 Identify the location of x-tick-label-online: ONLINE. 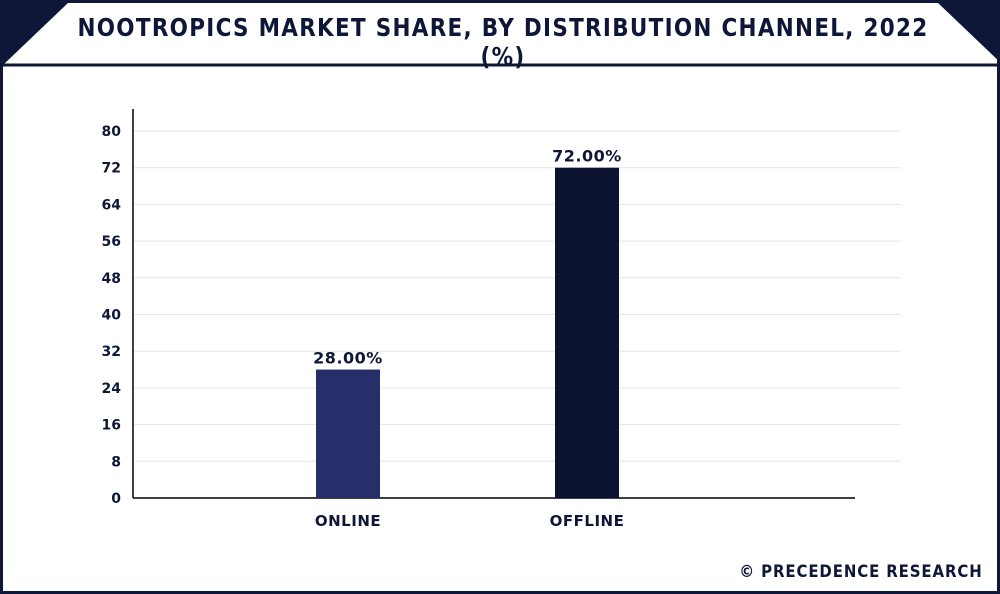
(348, 521).